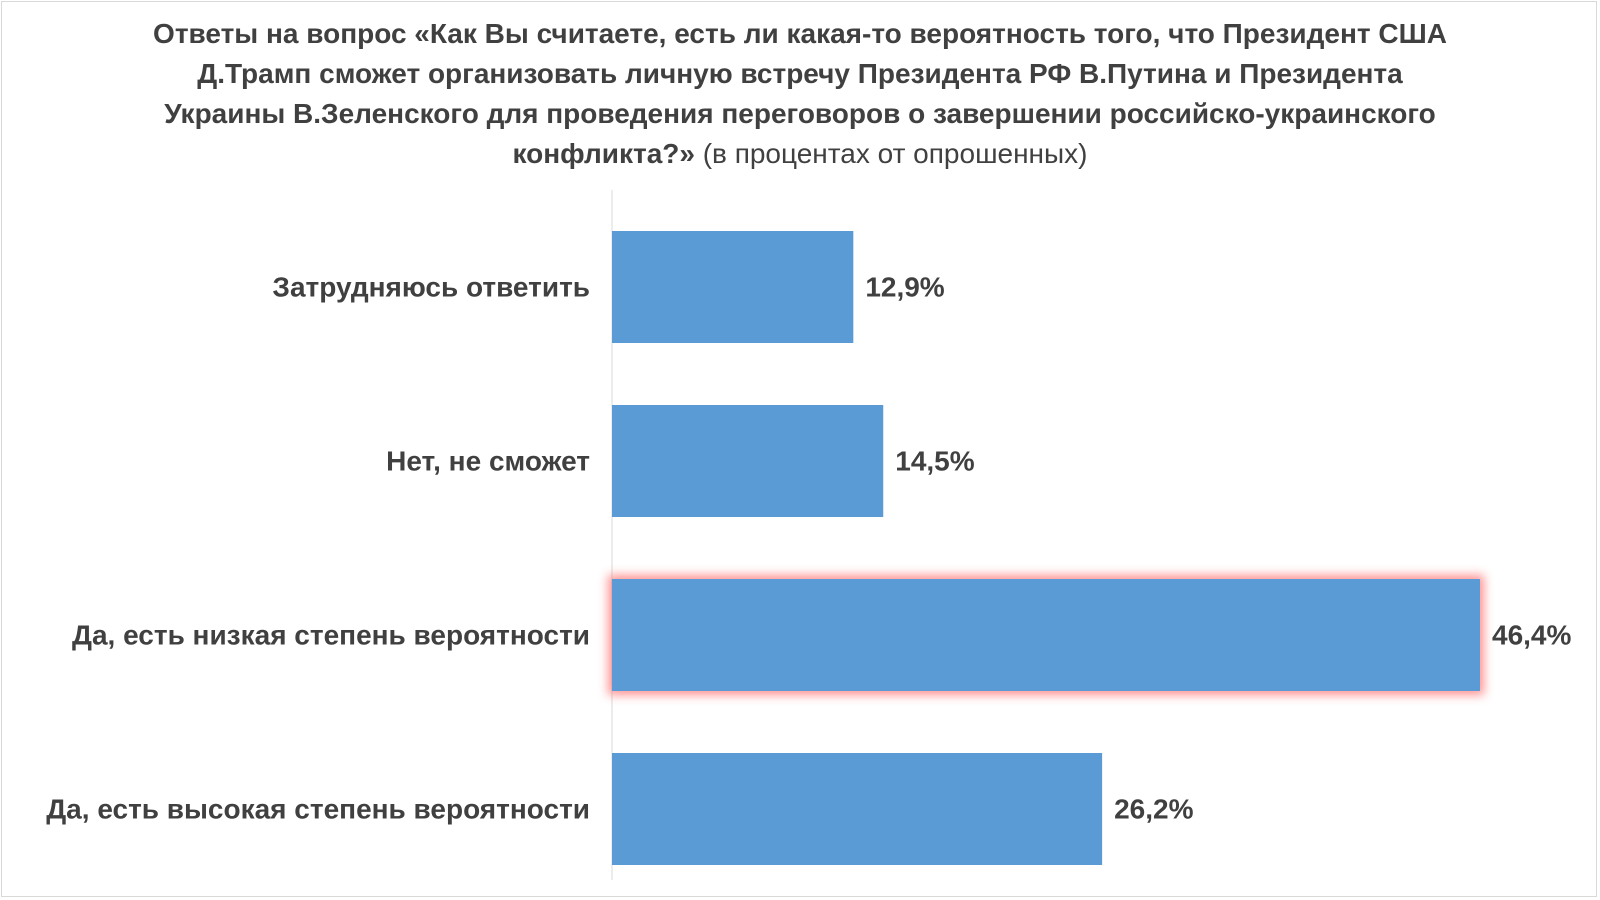  I want to click on value-label-3: 26,2%, so click(1153, 809).